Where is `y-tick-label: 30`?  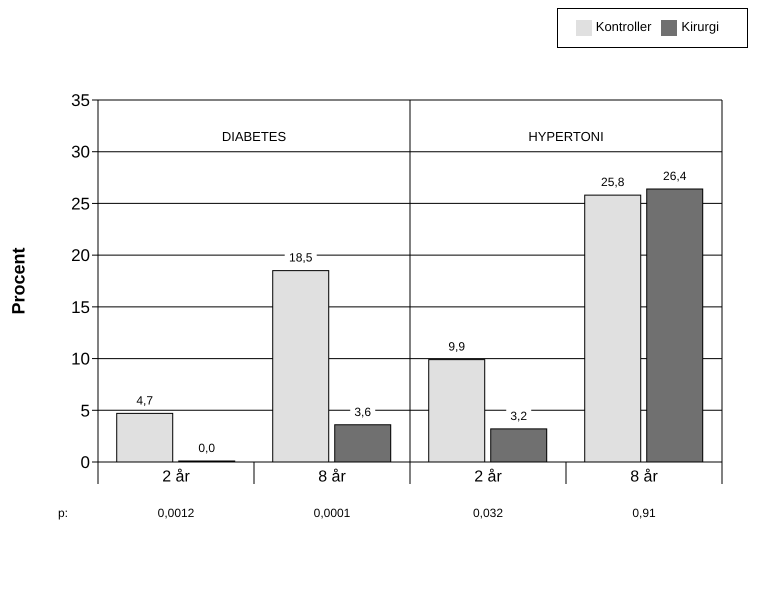 y-tick-label: 30 is located at coordinates (80, 152).